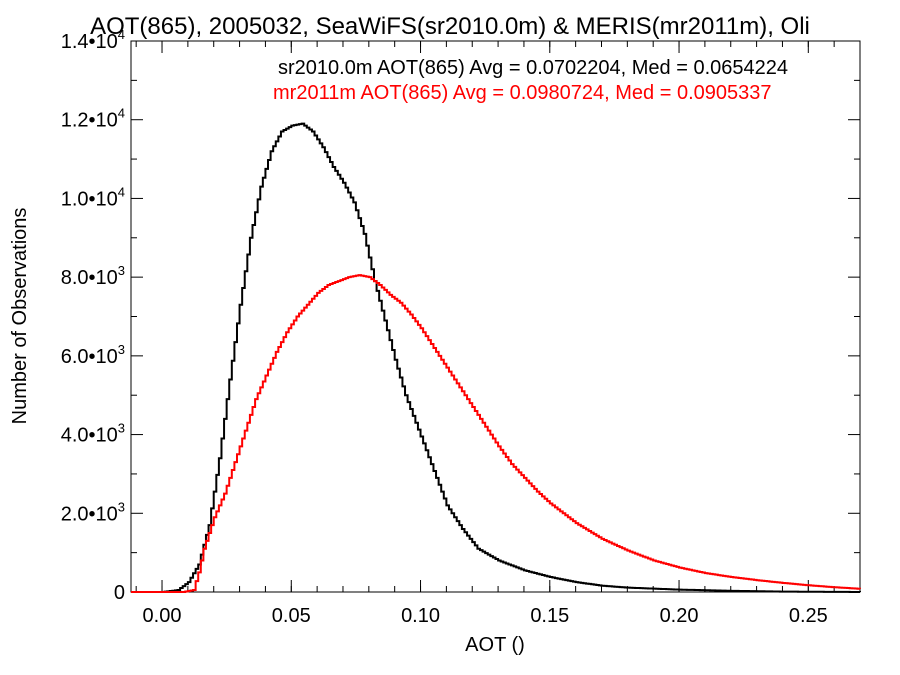 Image resolution: width=900 pixels, height=675 pixels. Describe the element at coordinates (20, 316) in the screenshot. I see `y-axis-label: Number of Observations` at that location.